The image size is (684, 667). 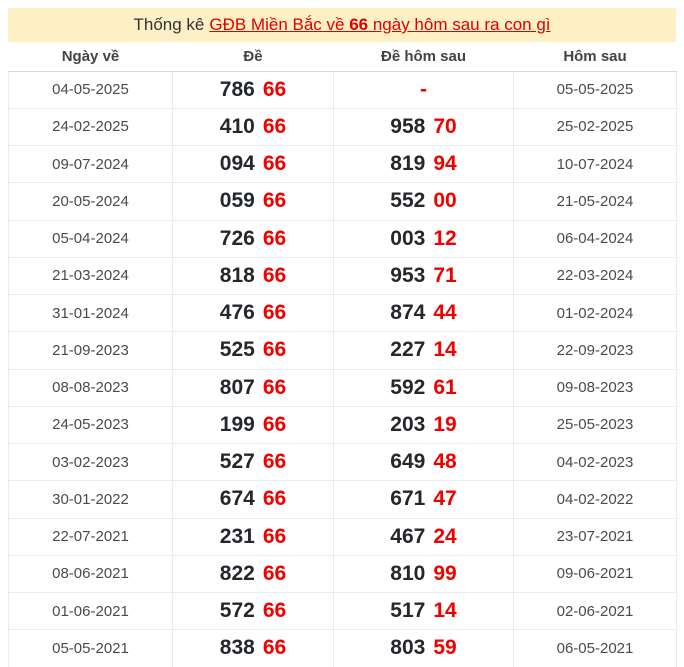 What do you see at coordinates (595, 574) in the screenshot?
I see `next-date-cell: 09-06-2021` at bounding box center [595, 574].